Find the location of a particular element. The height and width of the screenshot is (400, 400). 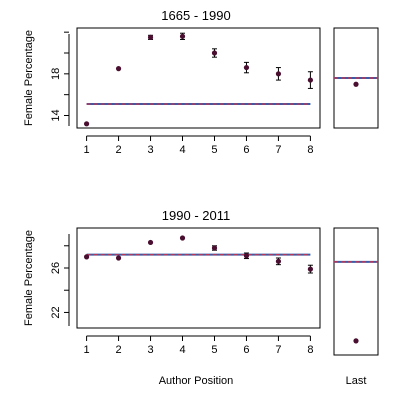

panel-bottom-last-marks is located at coordinates (356, 302).